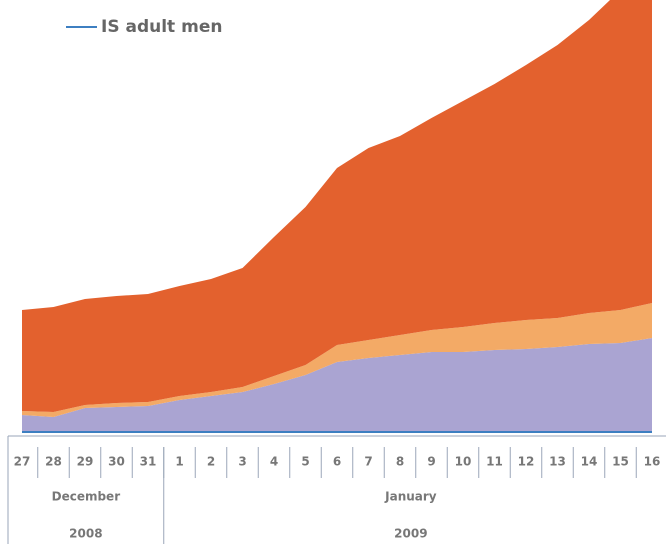 This screenshot has height=544, width=666. What do you see at coordinates (305, 462) in the screenshot?
I see `x-tick-label: 5` at bounding box center [305, 462].